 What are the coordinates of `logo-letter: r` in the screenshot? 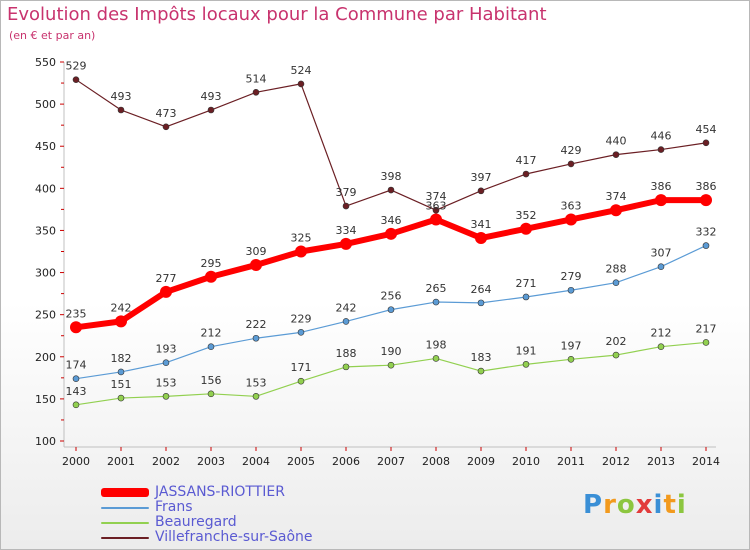 It's located at (610, 505).